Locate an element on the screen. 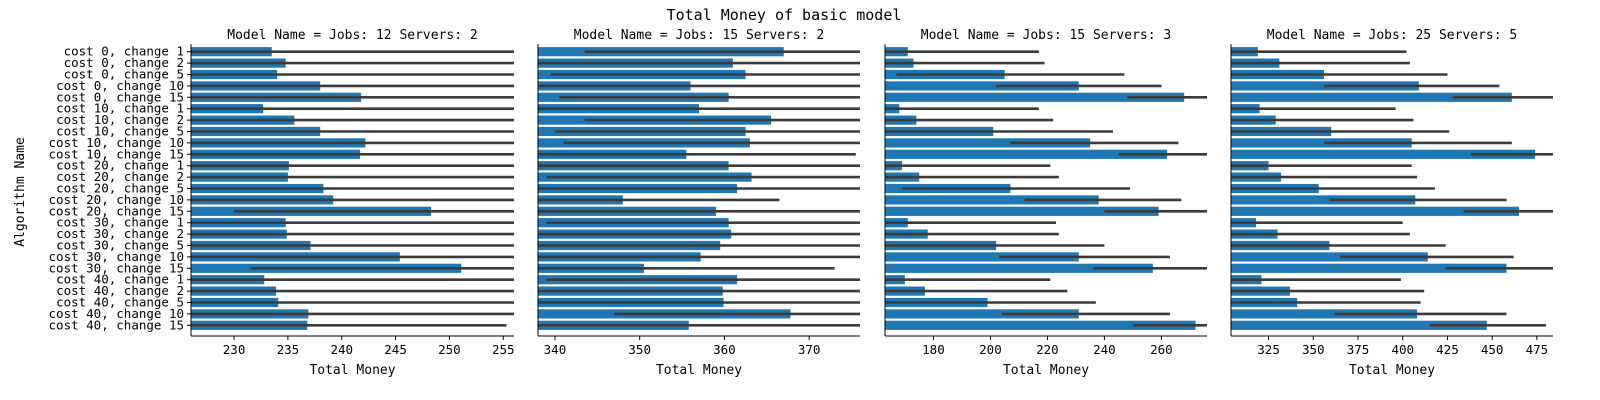  y-tick-label: cost 30, change 2 is located at coordinates (120, 233).